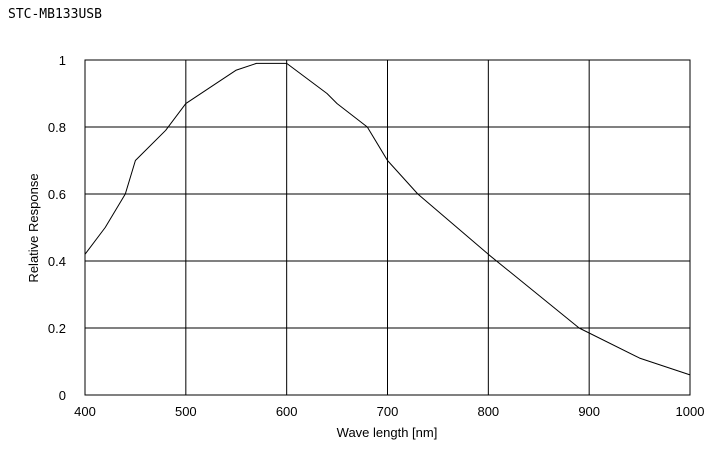  What do you see at coordinates (33, 227) in the screenshot?
I see `y-axis-label: Relative Response` at bounding box center [33, 227].